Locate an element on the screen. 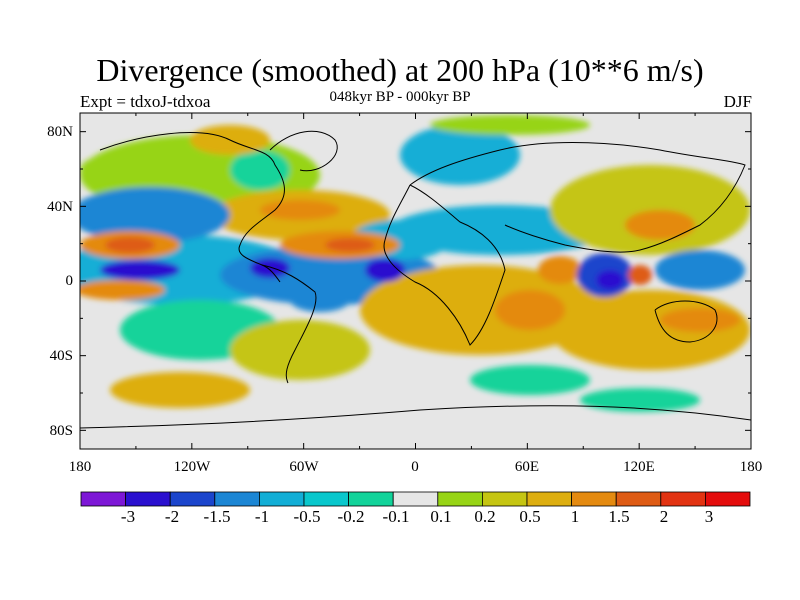 This screenshot has height=600, width=800. colorbar-label: -0.1 is located at coordinates (396, 516).